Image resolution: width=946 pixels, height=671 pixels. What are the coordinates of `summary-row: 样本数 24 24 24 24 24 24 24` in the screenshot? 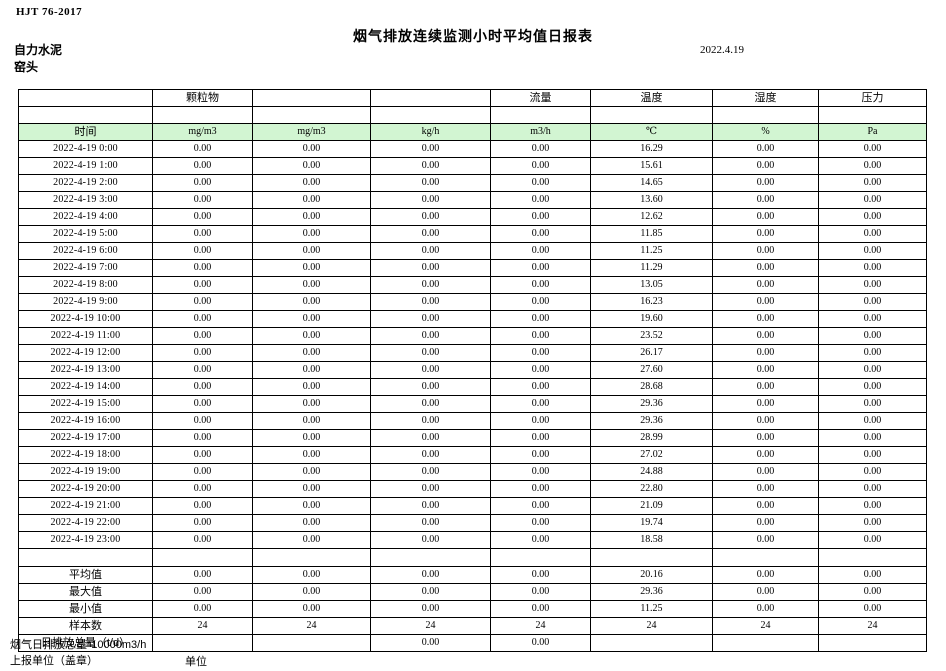 It's located at (472, 626).